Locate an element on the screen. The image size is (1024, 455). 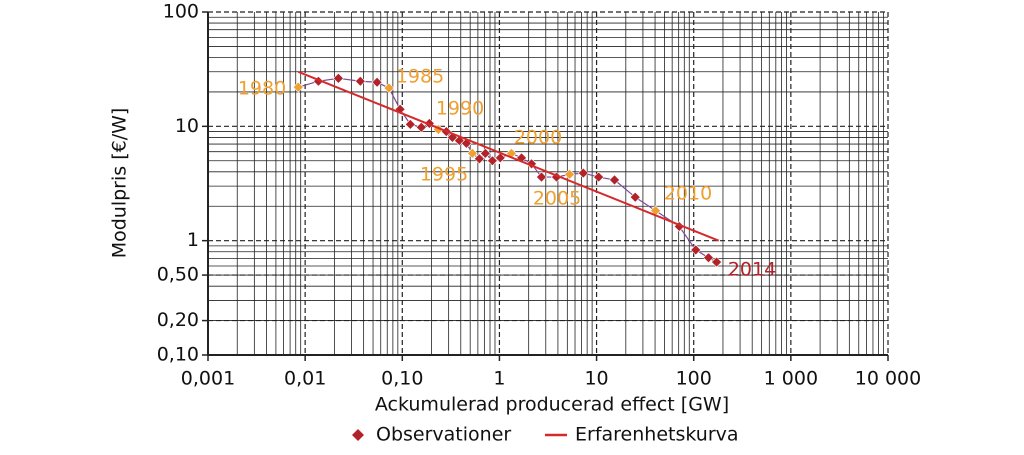
x-tick-label: 100 is located at coordinates (694, 379).